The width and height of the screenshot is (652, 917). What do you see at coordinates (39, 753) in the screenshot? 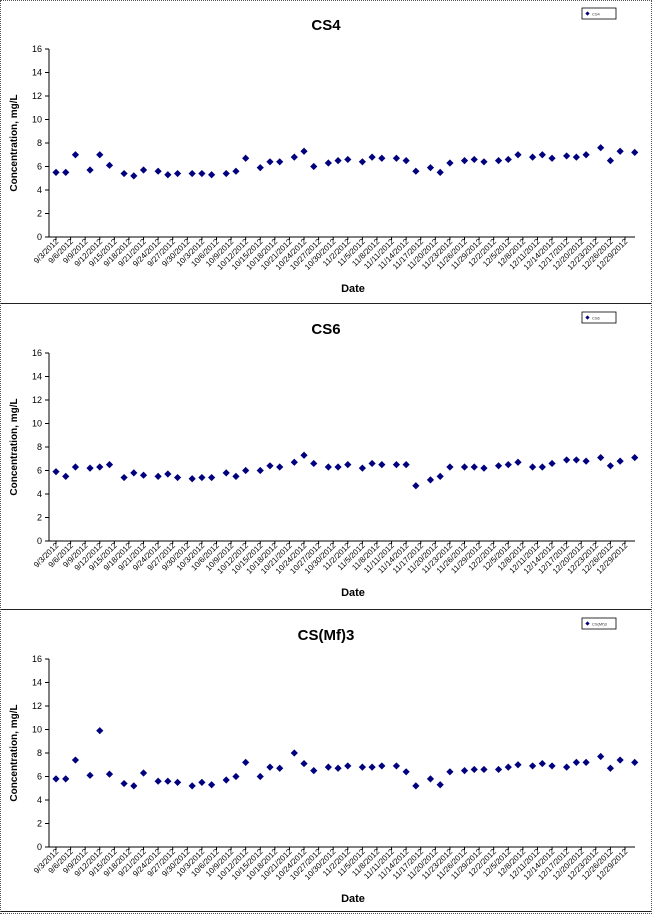
I see `y-tick-label: 8` at bounding box center [39, 753].